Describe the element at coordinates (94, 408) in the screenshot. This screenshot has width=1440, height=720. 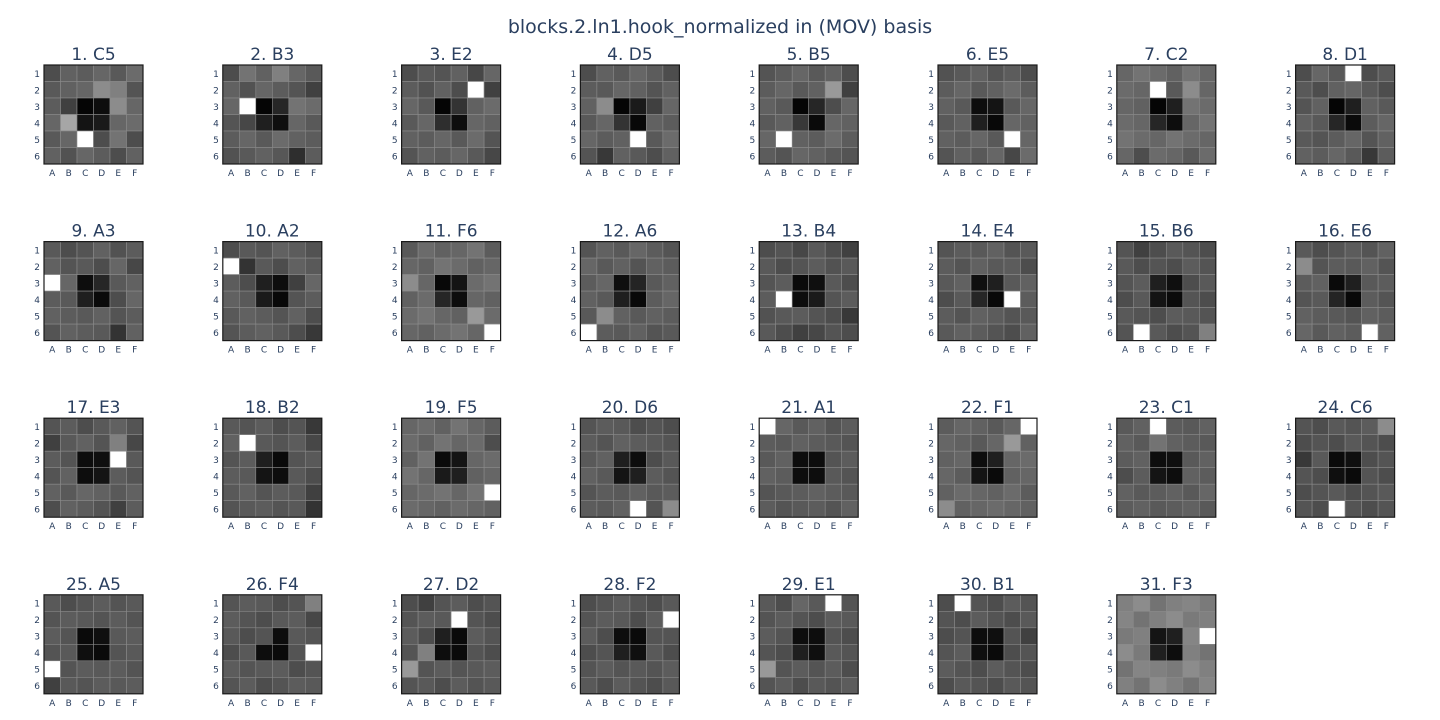
I see `panel-title: 17. E3` at that location.